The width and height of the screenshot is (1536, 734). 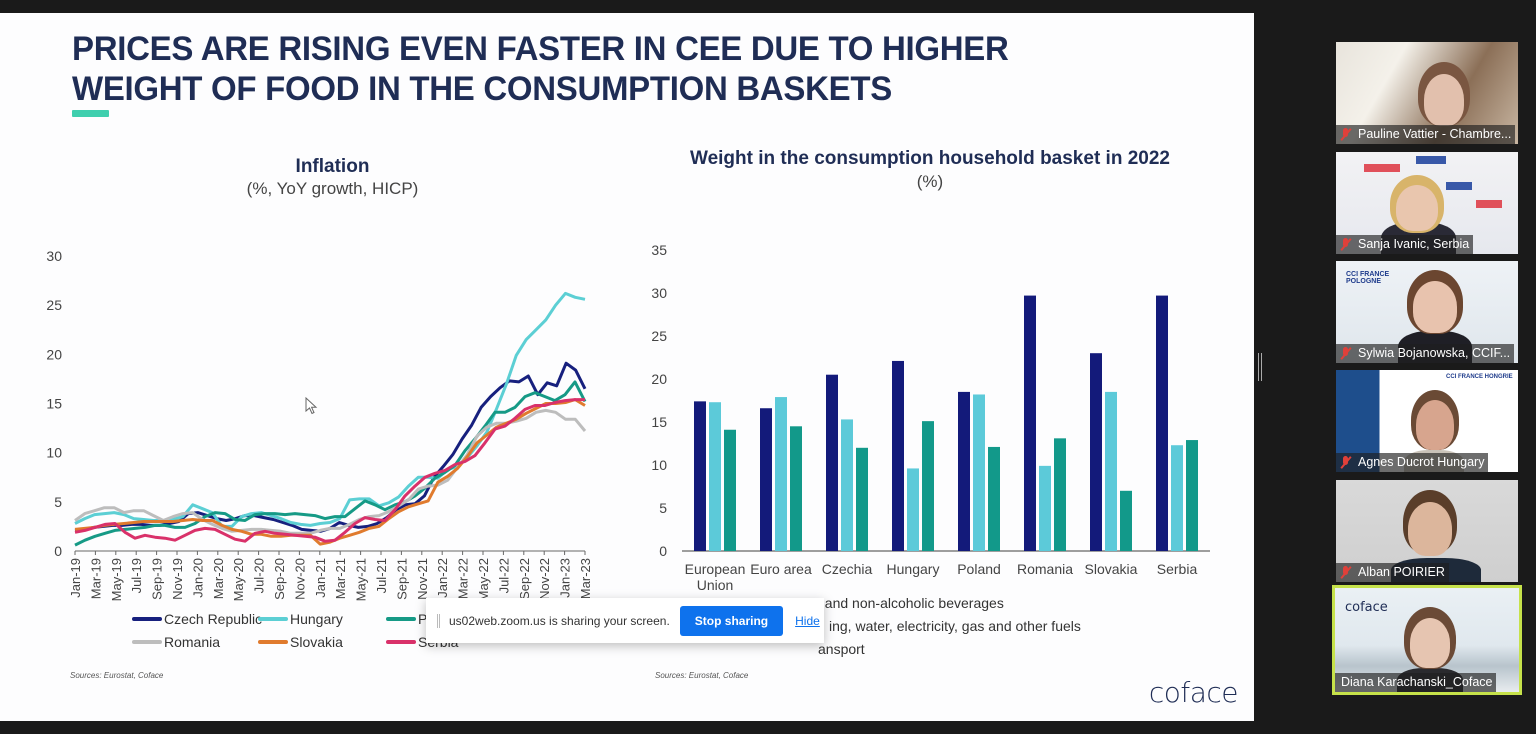 I want to click on legend-label: Czech Republic, so click(x=213, y=619).